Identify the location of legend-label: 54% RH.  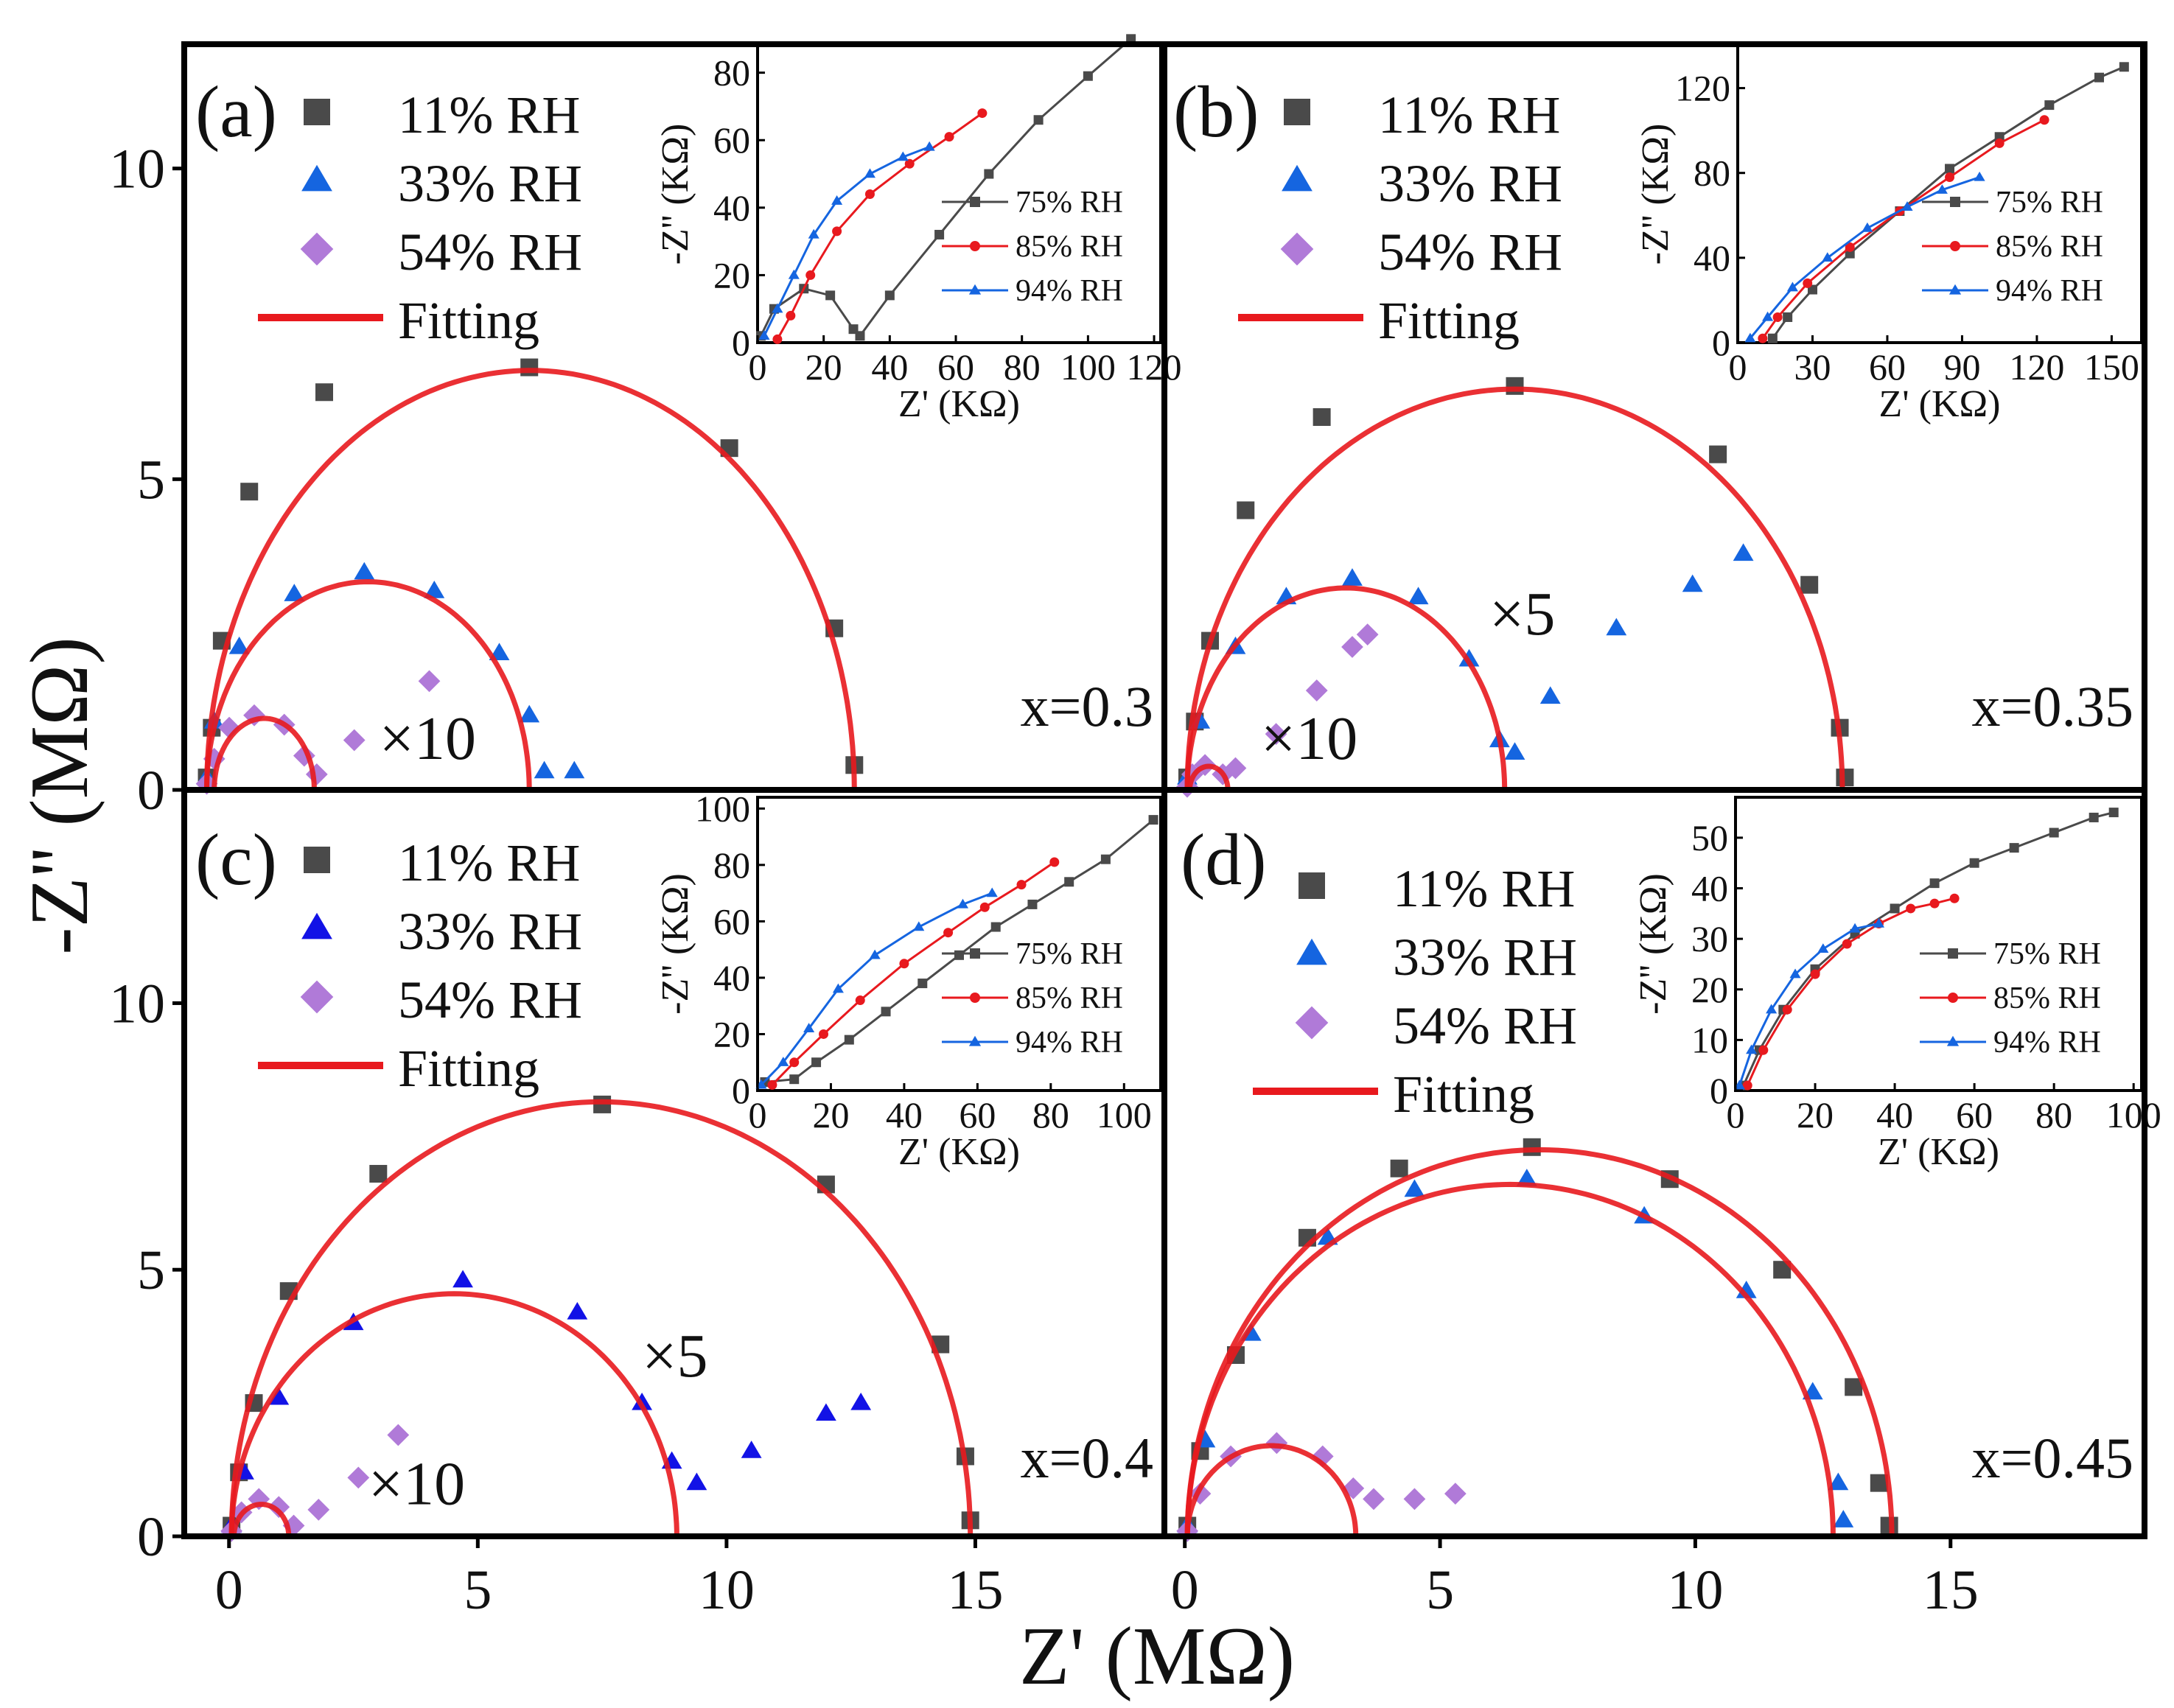
(490, 999).